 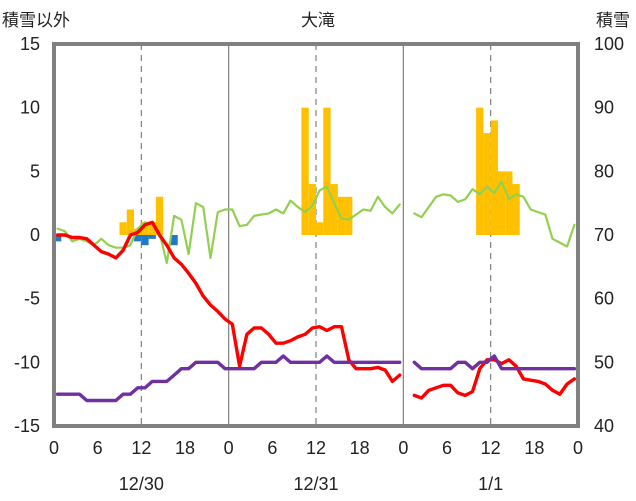 I want to click on temperature-line, so click(x=494, y=379).